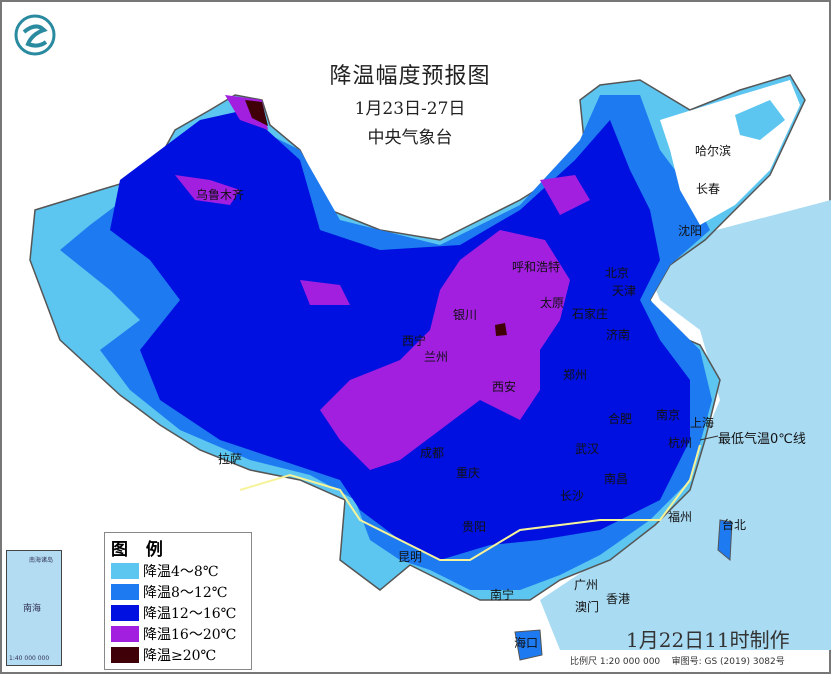 The height and width of the screenshot is (674, 831). I want to click on map-title: 降温幅度预报图, so click(410, 76).